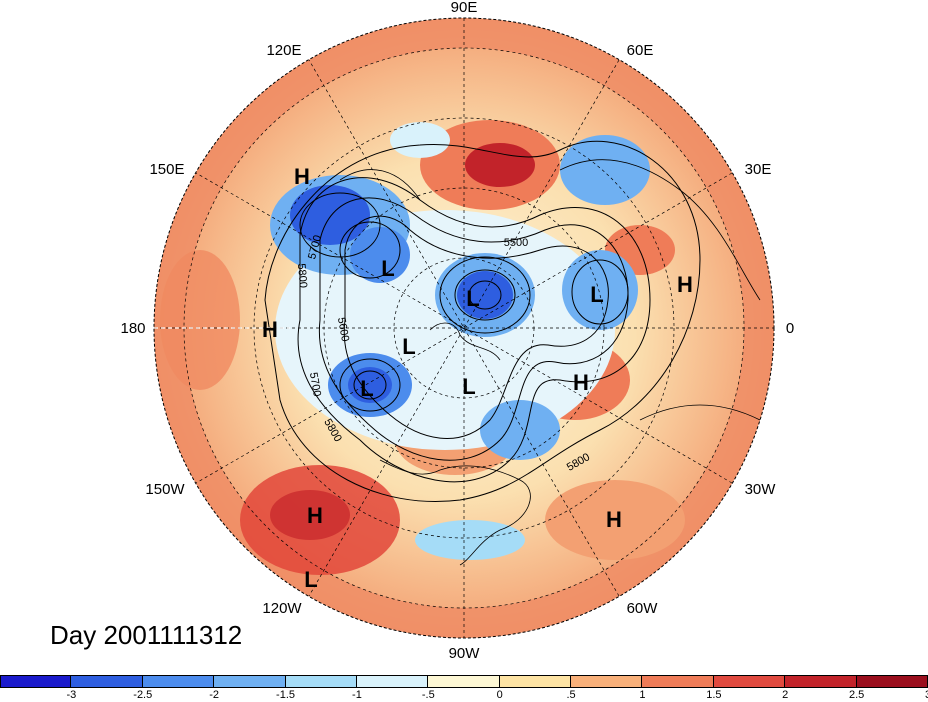 The width and height of the screenshot is (928, 702). What do you see at coordinates (640, 50) in the screenshot?
I see `lon-label-60e: 60E` at bounding box center [640, 50].